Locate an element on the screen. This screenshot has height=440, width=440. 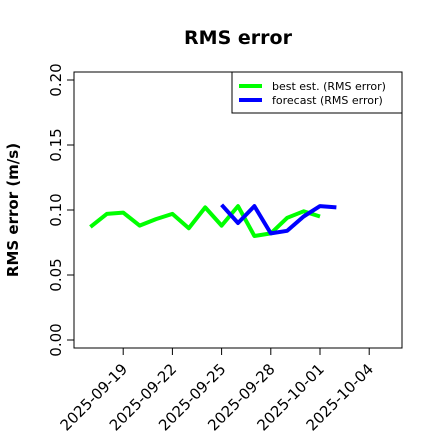
y-axis: 0.00 0.05 0.10 0.15 0.20 is located at coordinates (60, 210).